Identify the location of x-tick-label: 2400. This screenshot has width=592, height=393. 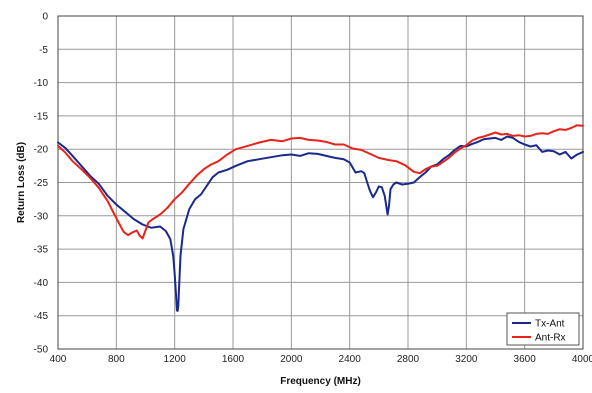
(350, 359).